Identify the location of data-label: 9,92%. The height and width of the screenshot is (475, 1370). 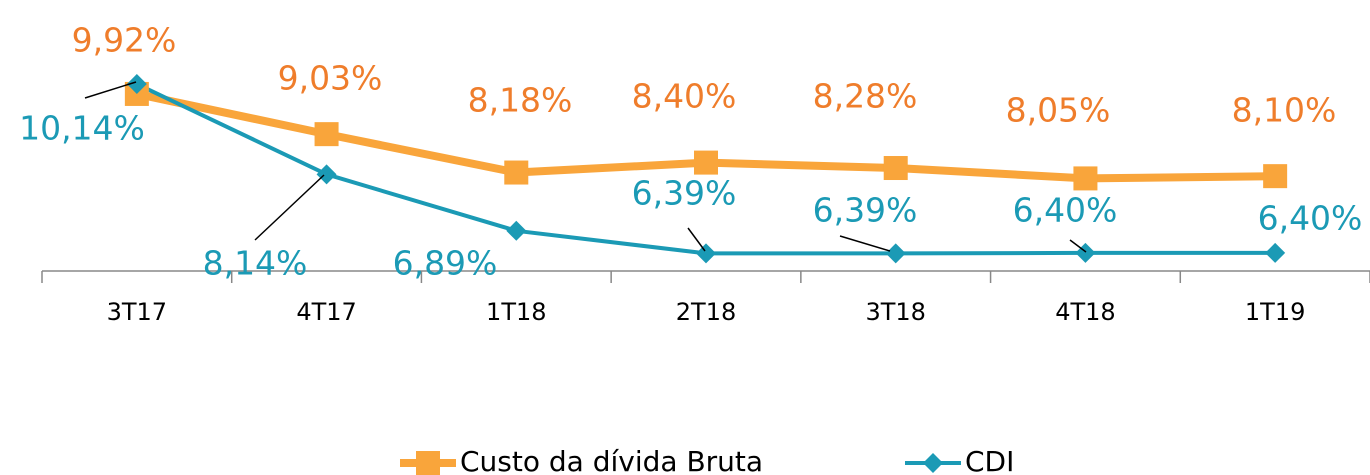
(124, 40).